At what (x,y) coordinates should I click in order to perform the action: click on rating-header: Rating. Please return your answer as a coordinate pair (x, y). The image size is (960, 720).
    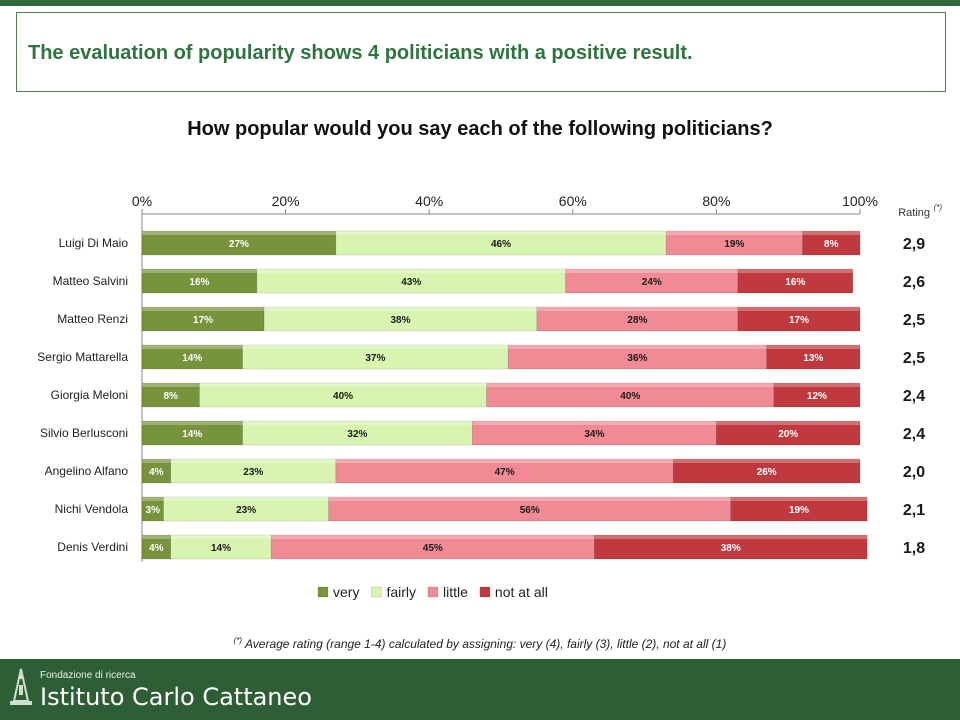
    Looking at the image, I should click on (914, 213).